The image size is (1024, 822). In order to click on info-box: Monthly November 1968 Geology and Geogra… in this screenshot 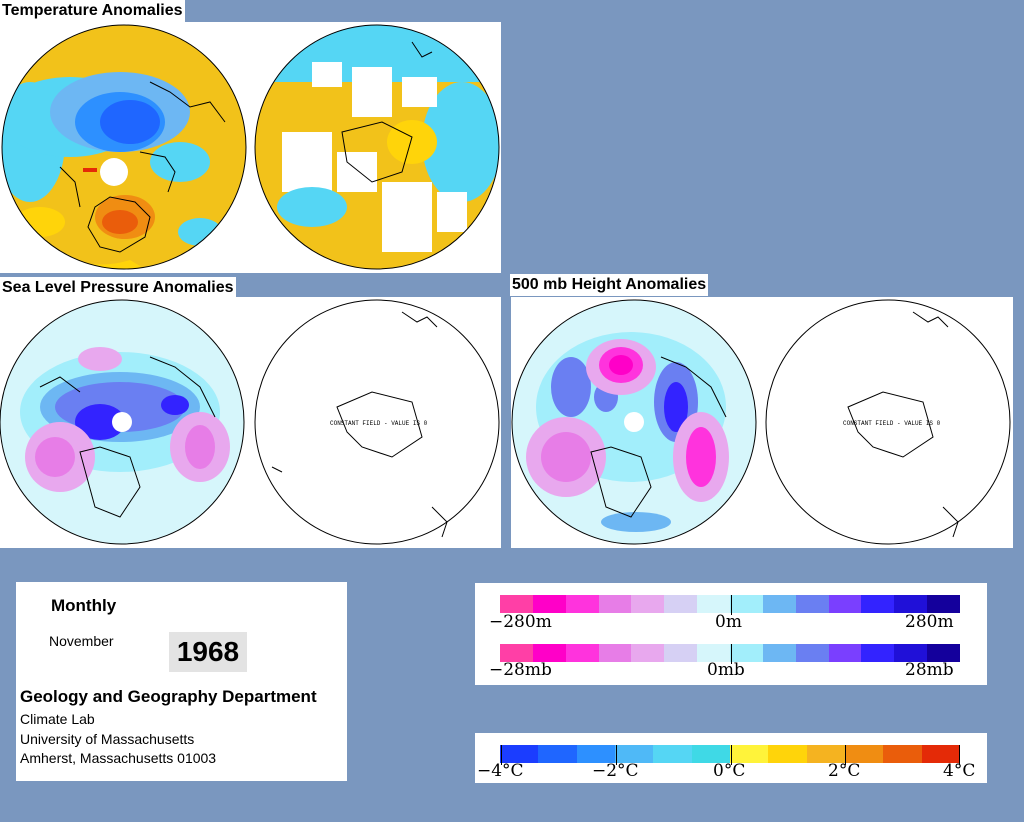, I will do `click(181, 681)`.